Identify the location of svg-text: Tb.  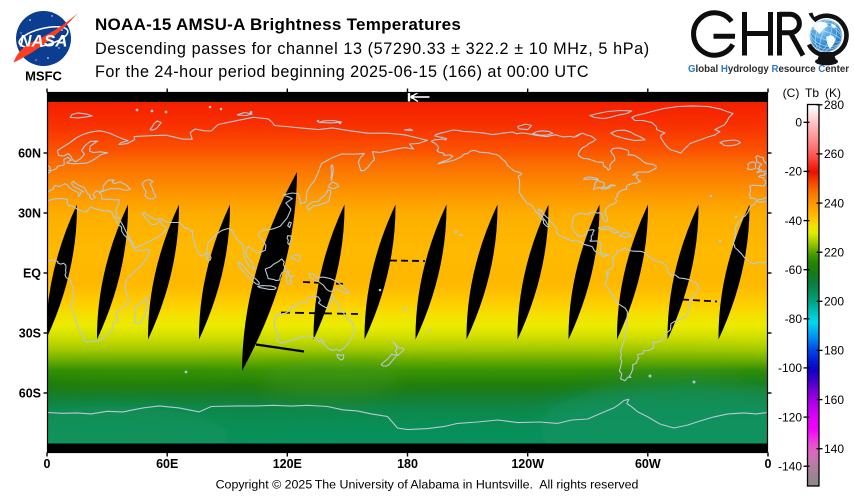
(812, 93).